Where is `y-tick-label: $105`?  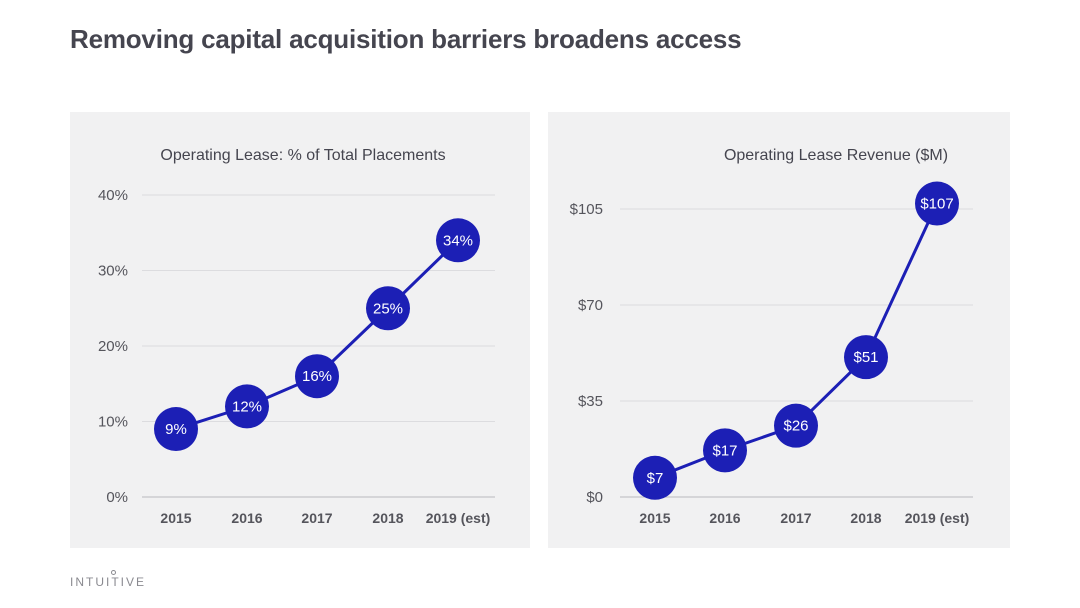
y-tick-label: $105 is located at coordinates (586, 209).